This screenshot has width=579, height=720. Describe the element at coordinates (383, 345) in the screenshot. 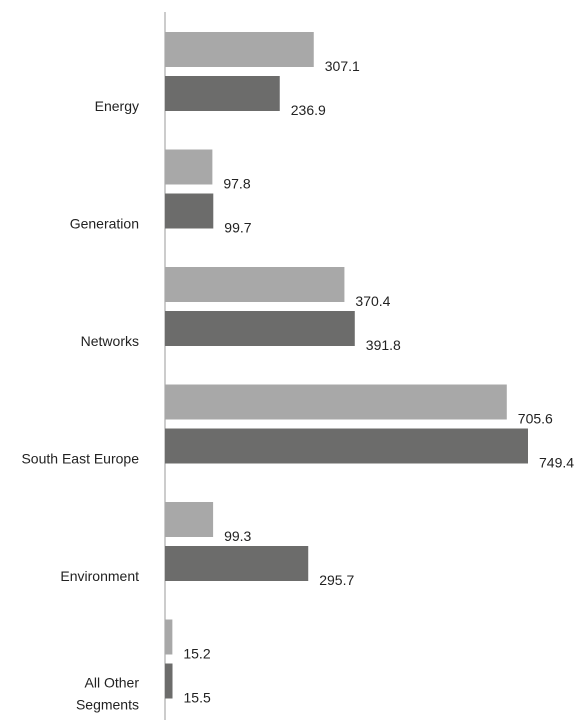

I see `value-label-series2-2: 391.8` at that location.